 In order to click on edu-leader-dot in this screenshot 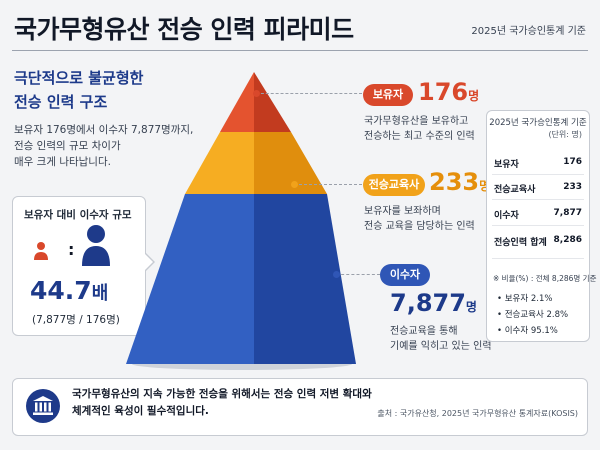, I will do `click(294, 184)`.